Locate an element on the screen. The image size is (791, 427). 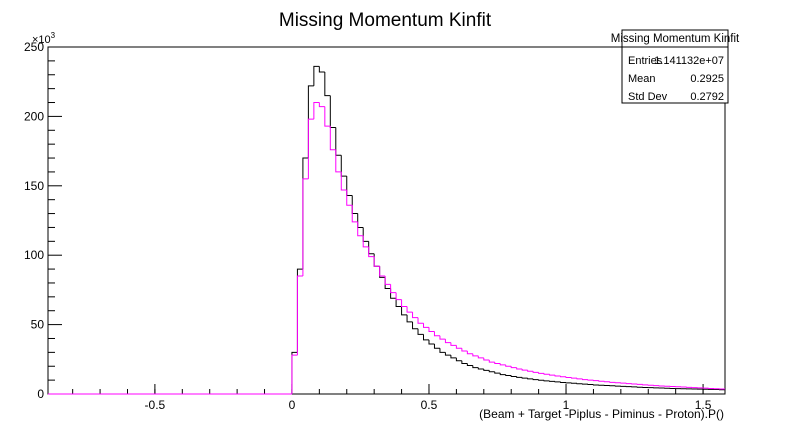
y-multiplier: ×10³ is located at coordinates (44, 38).